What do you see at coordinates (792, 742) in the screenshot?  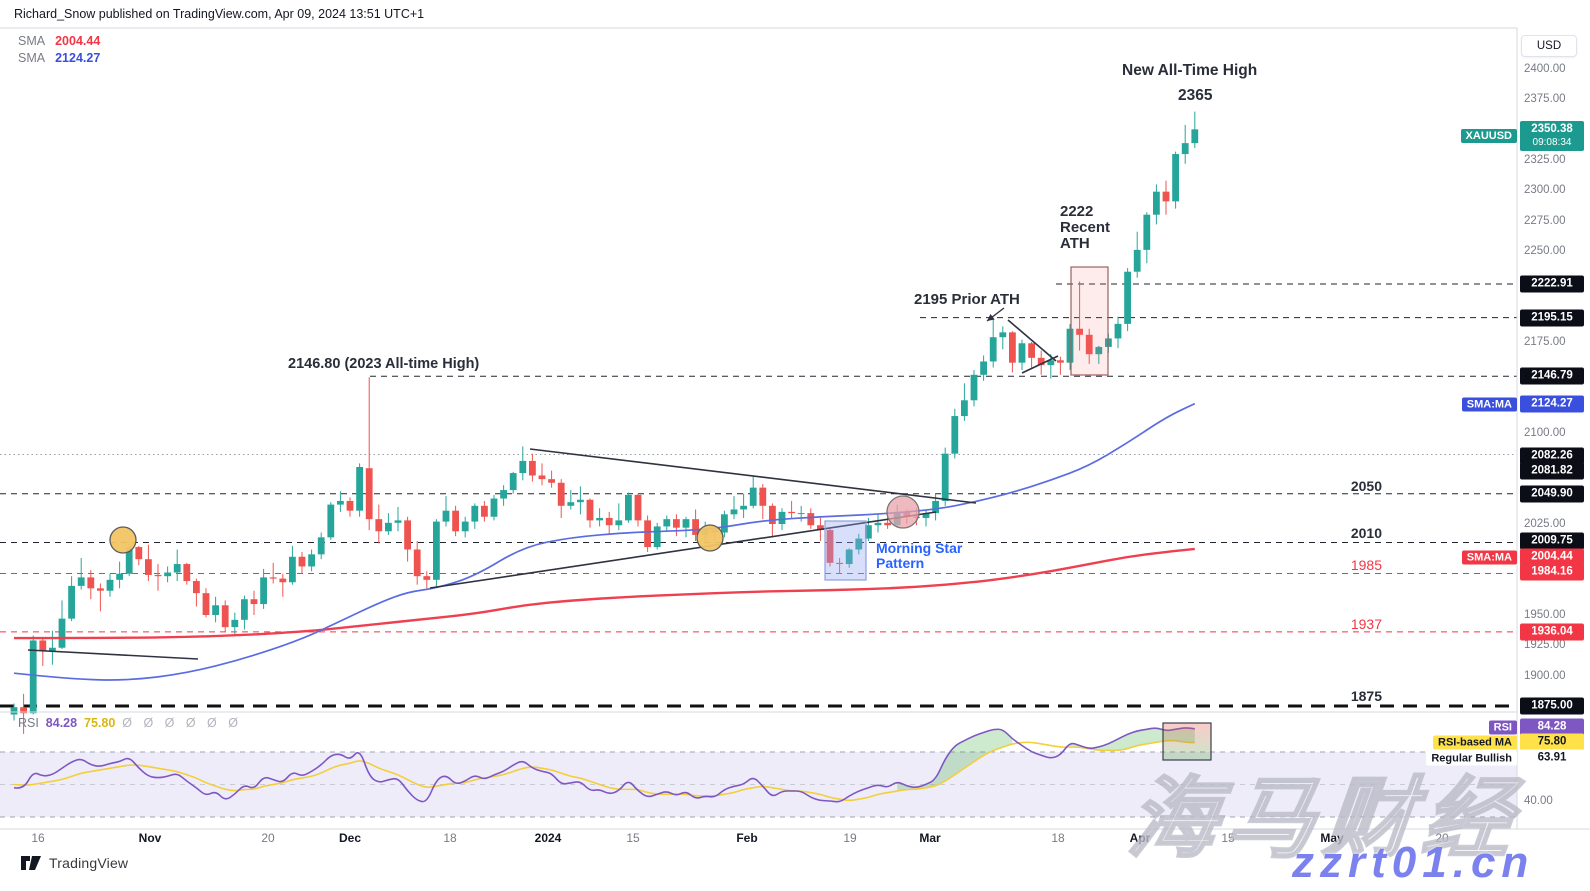 I see `axis-badge-row-75.80: RSI-based MA 75.80` at bounding box center [792, 742].